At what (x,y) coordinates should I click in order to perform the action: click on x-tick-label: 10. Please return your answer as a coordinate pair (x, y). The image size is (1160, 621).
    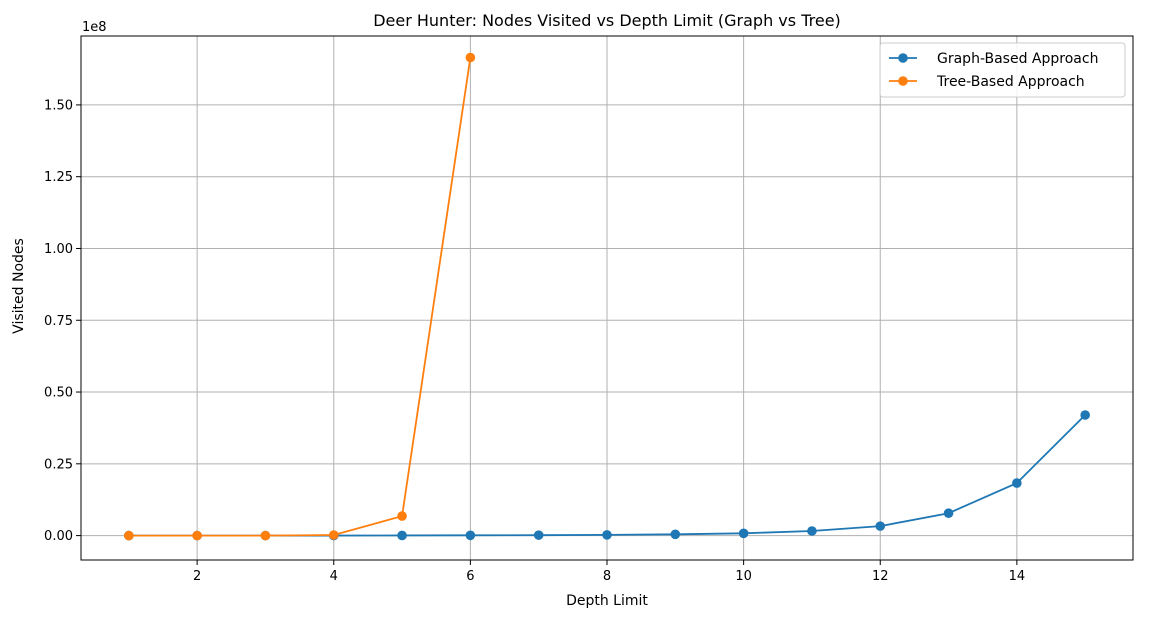
    Looking at the image, I should click on (743, 576).